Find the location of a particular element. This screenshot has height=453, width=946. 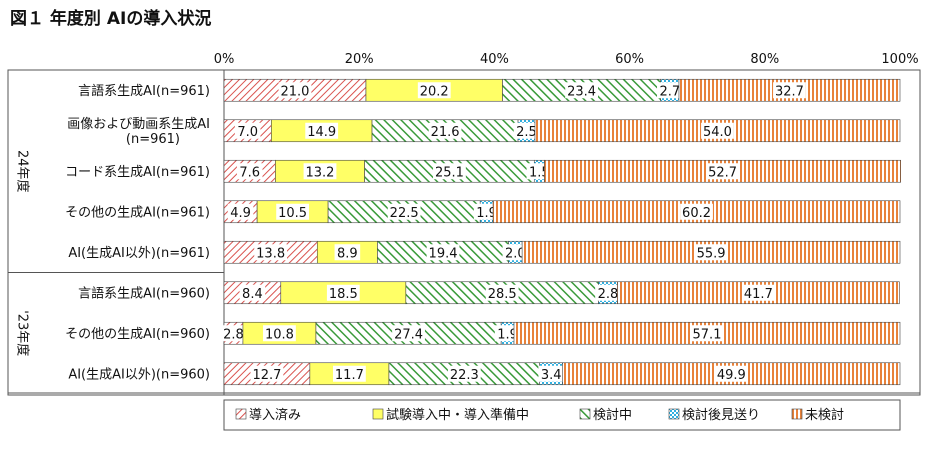

x-tick-label: 20% is located at coordinates (359, 59).